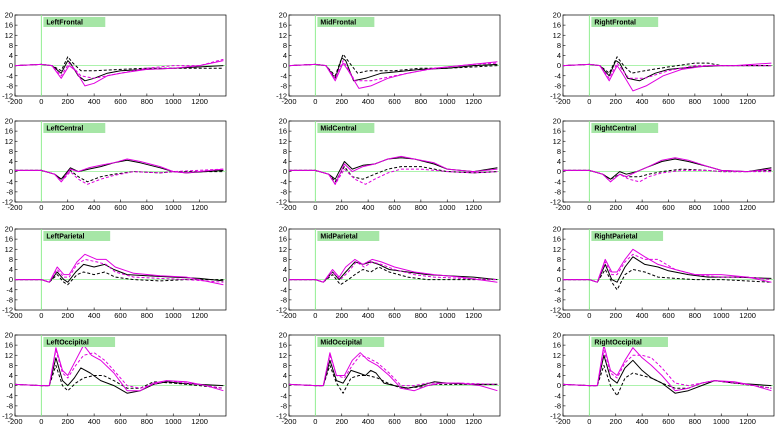  Describe the element at coordinates (67, 343) in the screenshot. I see `panel-title: LeftOccipital` at that location.